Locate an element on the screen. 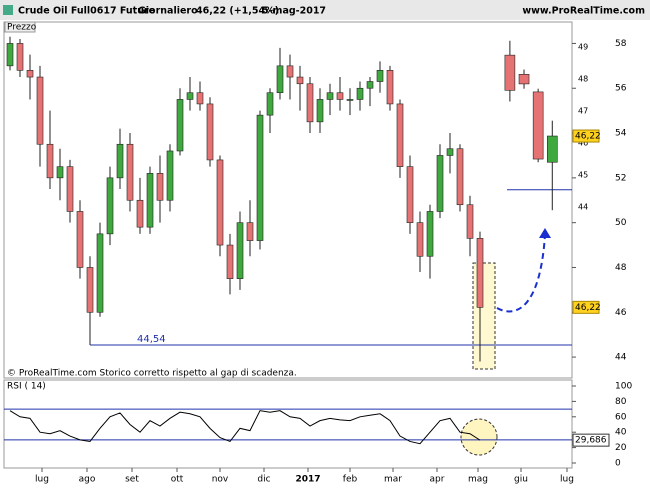  inset-last-box is located at coordinates (586, 136).